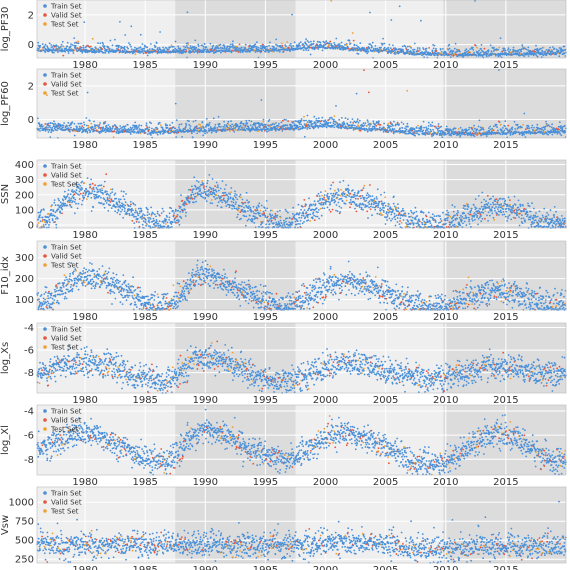 The image size is (570, 570). Describe the element at coordinates (31, 15) in the screenshot. I see `y-tick-label: 2` at that location.